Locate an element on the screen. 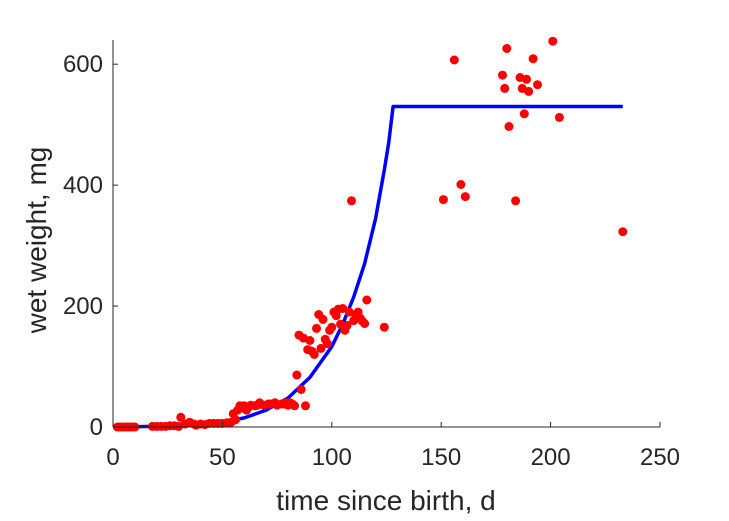 Image resolution: width=729 pixels, height=521 pixels. x-tick-label: 100 is located at coordinates (332, 457).